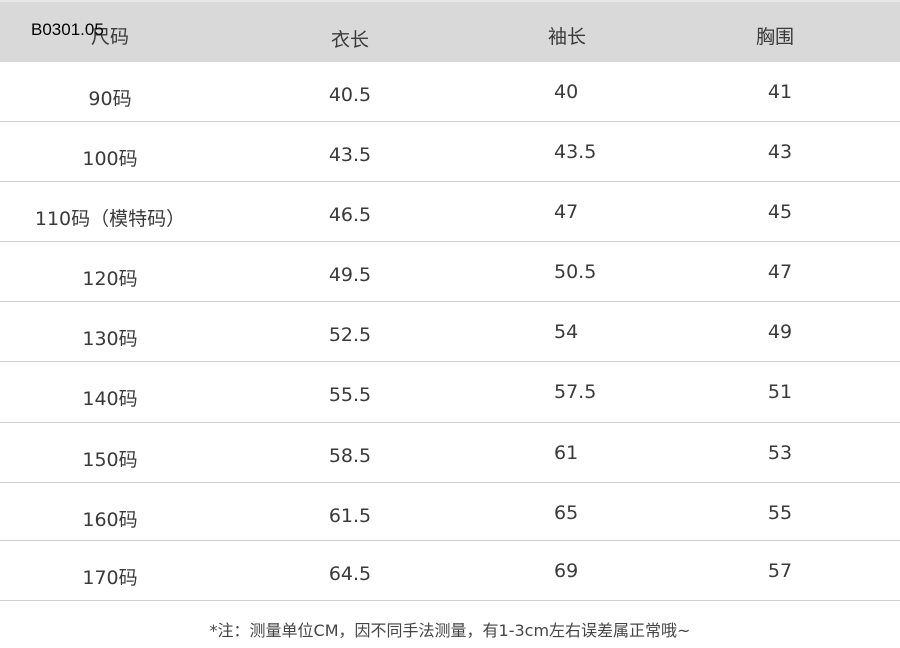 The width and height of the screenshot is (900, 648). Describe the element at coordinates (566, 571) in the screenshot. I see `cell-sleeve: 69` at that location.